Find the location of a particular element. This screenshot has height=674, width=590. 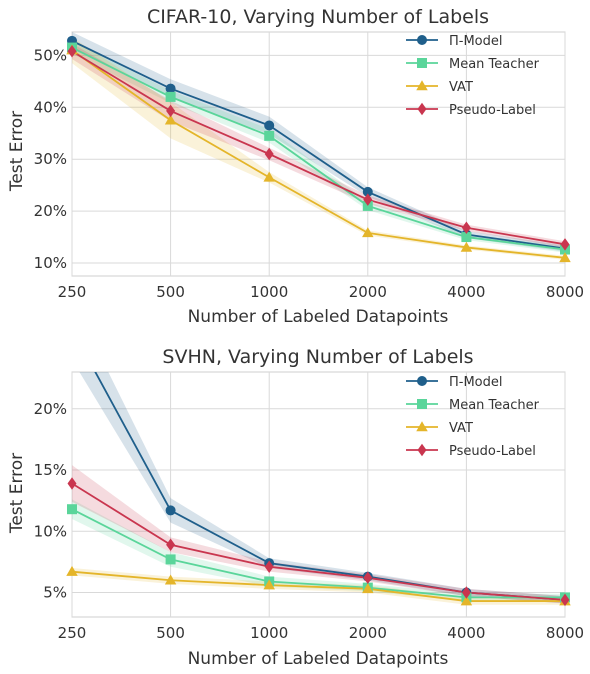

y-tick-label: 50% is located at coordinates (50, 55).